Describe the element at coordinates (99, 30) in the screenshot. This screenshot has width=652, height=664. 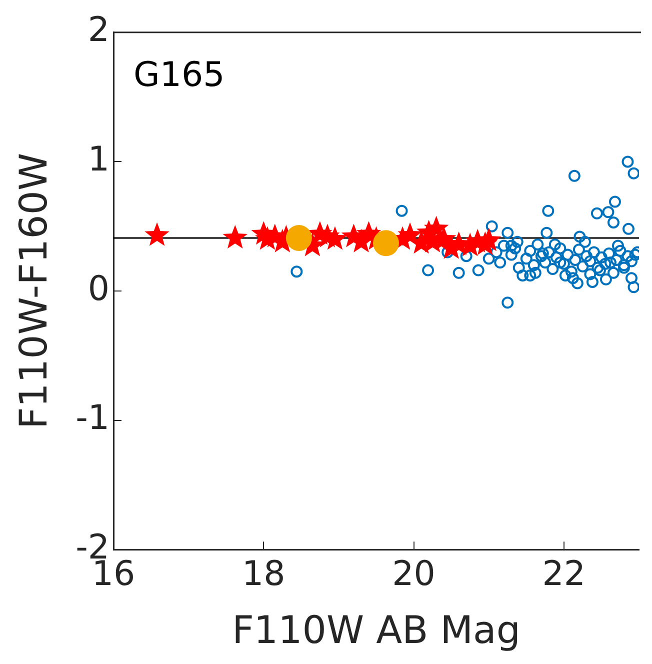
I see `y-tick-label: 2` at that location.